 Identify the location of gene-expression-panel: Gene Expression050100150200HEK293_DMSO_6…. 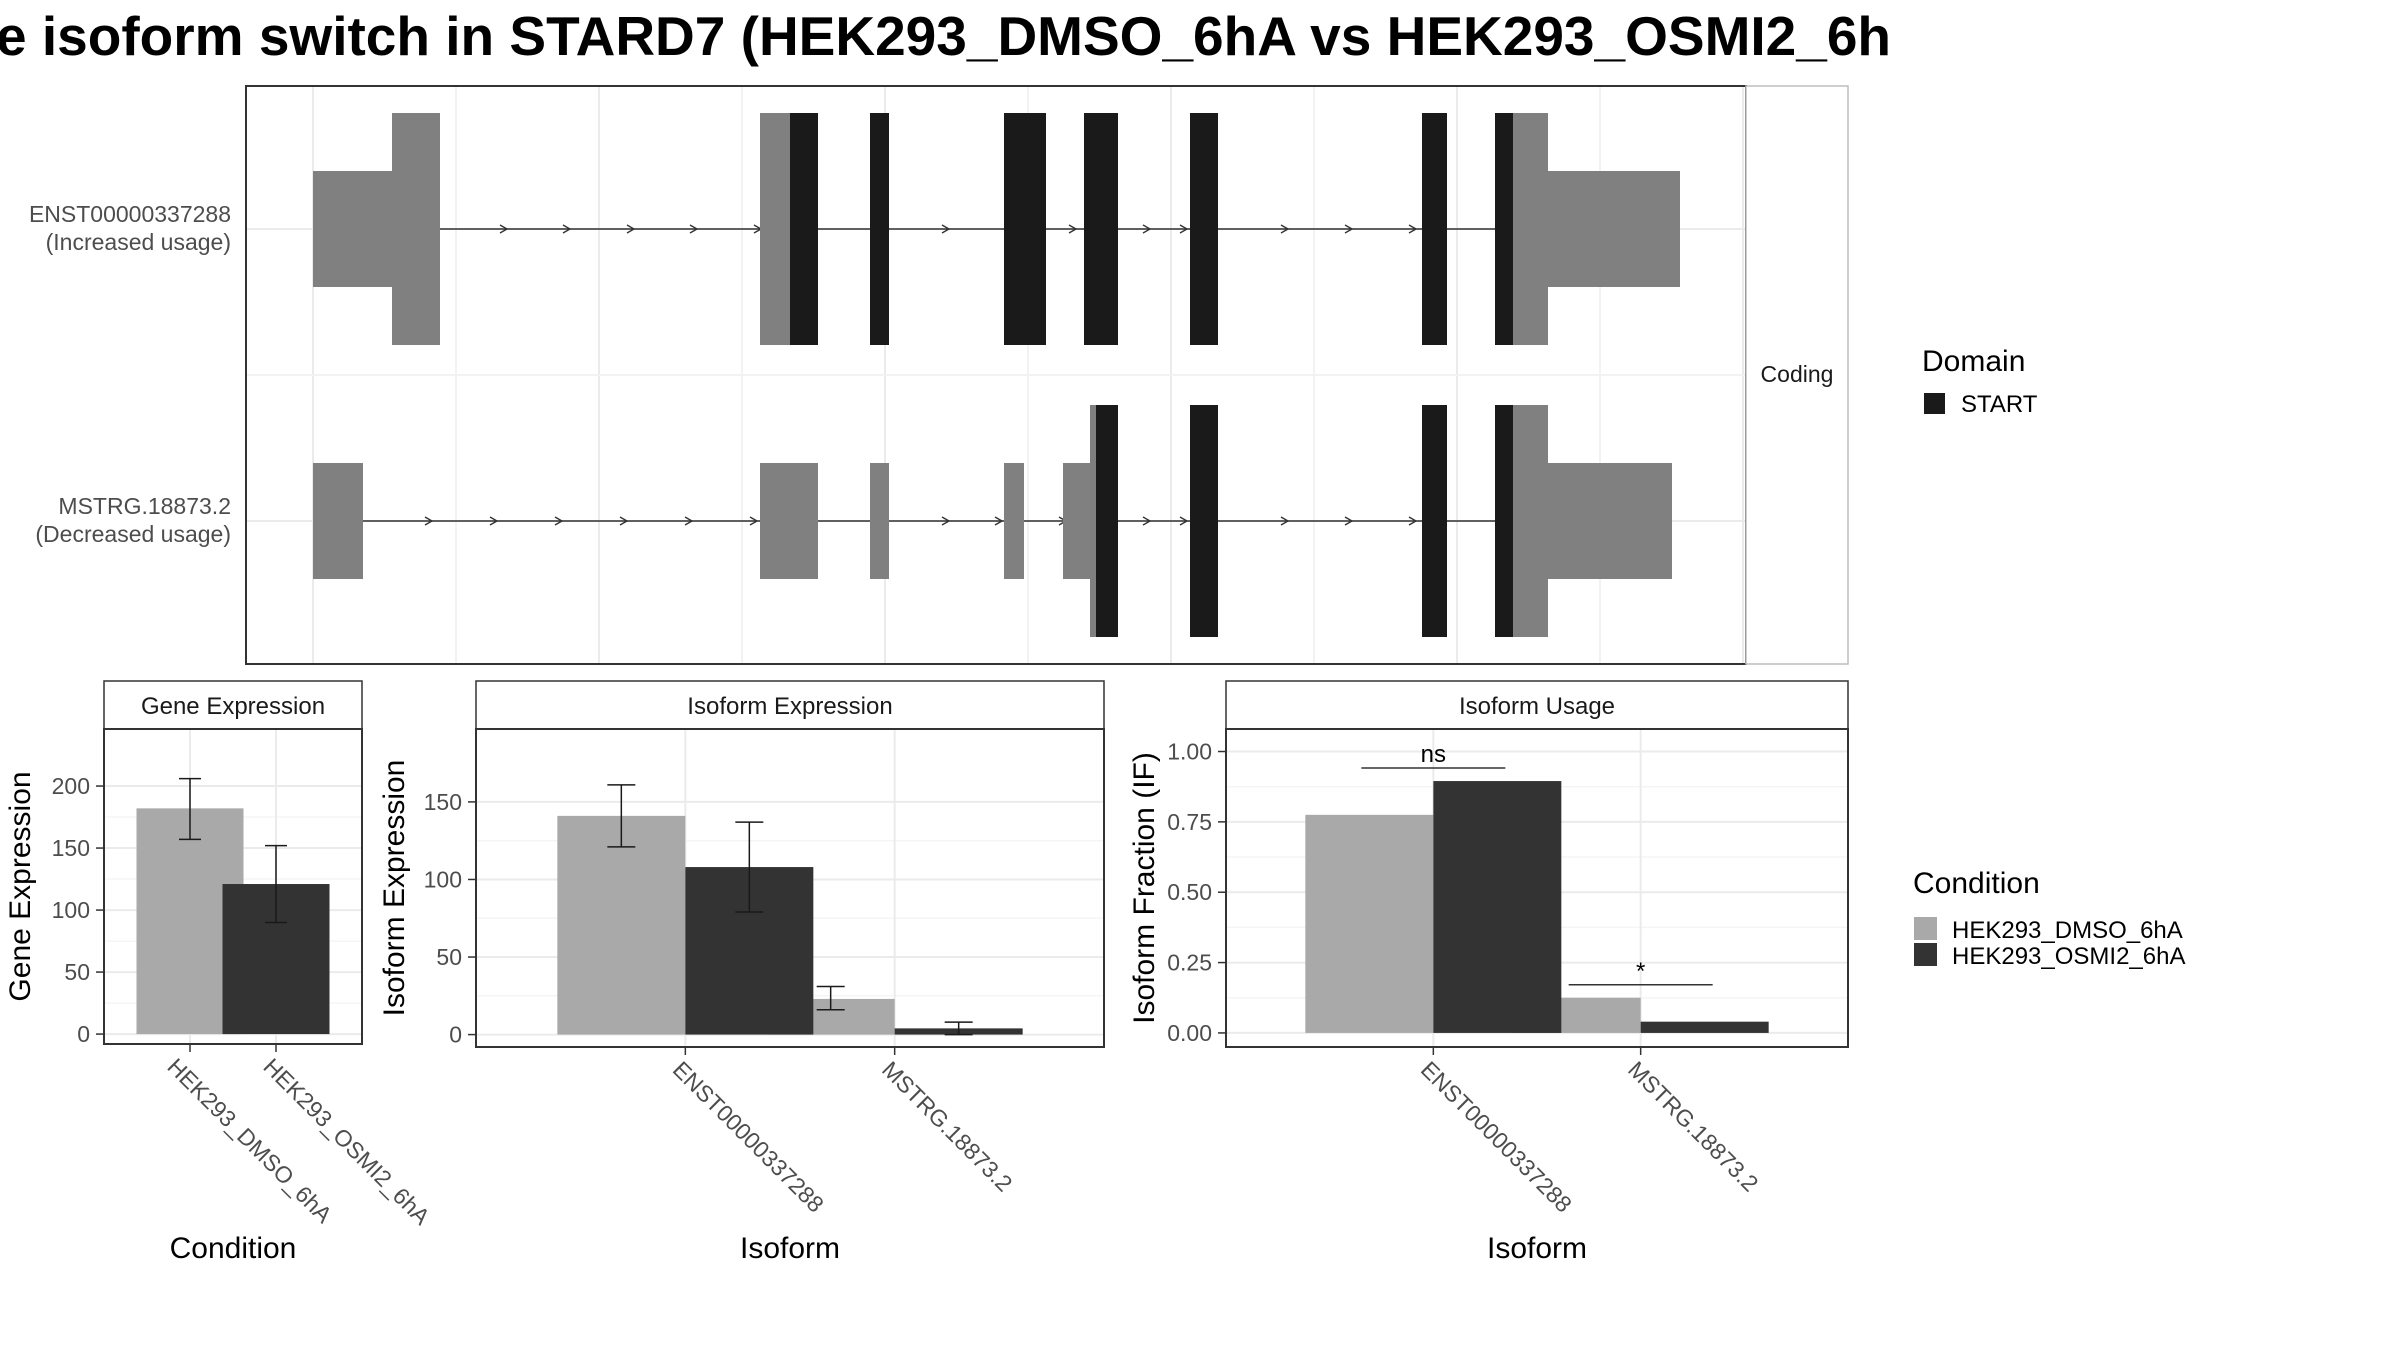
(220, 972).